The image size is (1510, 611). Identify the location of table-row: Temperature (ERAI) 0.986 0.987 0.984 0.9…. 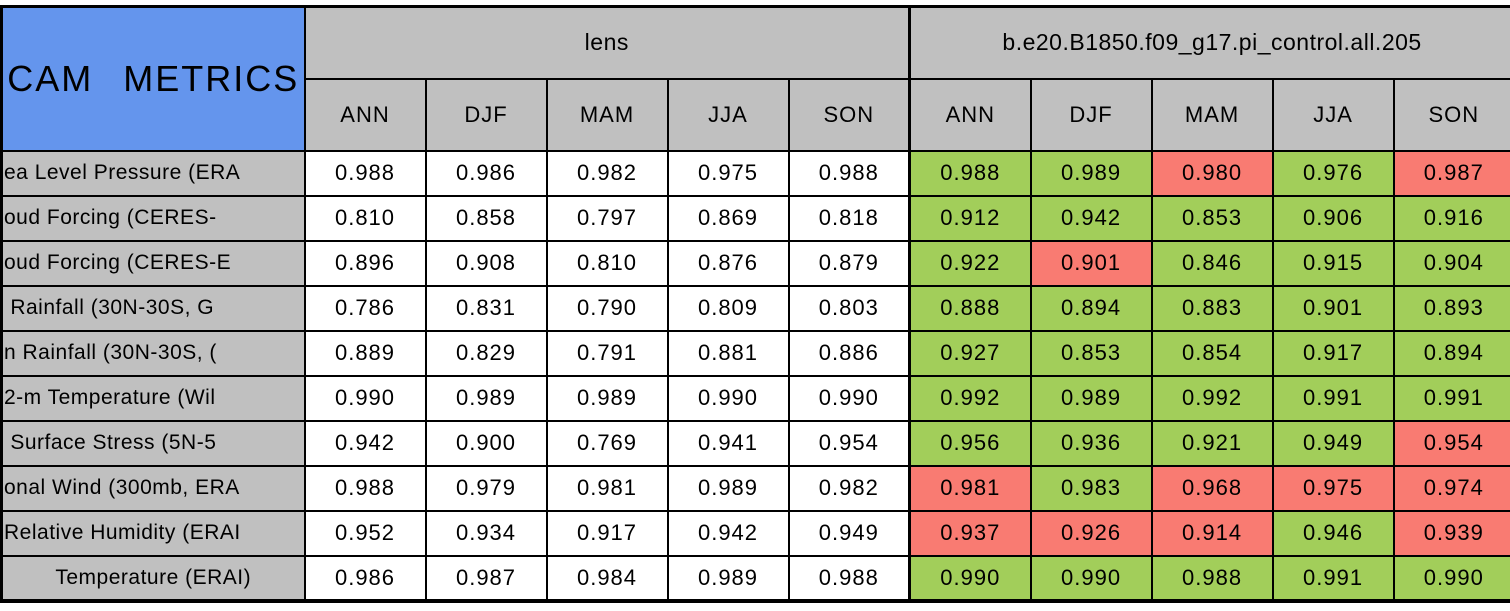
(755, 578).